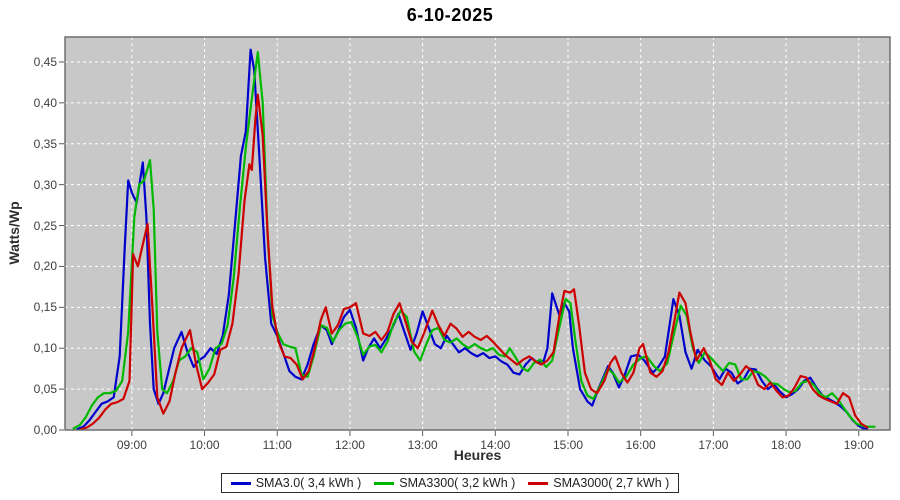 The height and width of the screenshot is (500, 900). Describe the element at coordinates (131, 445) in the screenshot. I see `x-tick-label-09:00: 09:00` at that location.